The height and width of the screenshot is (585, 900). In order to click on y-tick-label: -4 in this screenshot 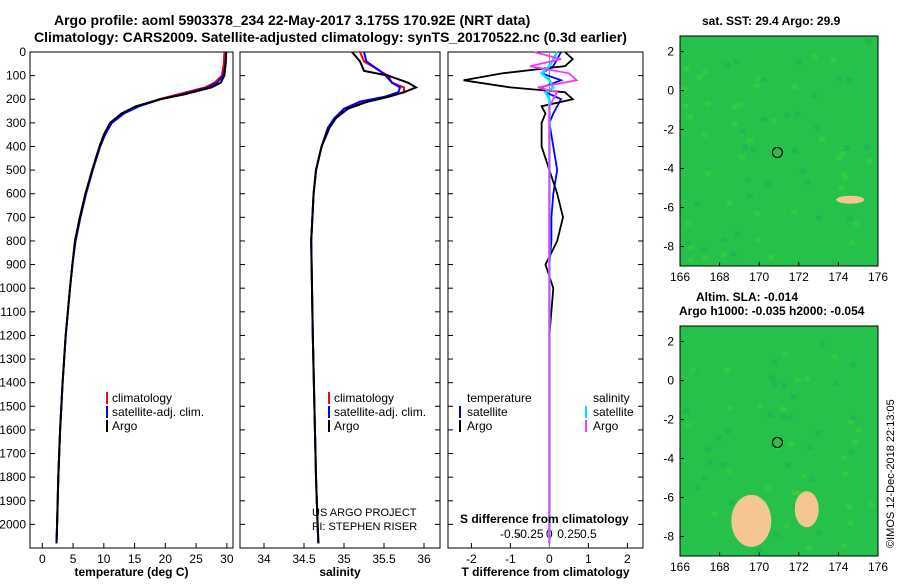, I will do `click(668, 169)`.